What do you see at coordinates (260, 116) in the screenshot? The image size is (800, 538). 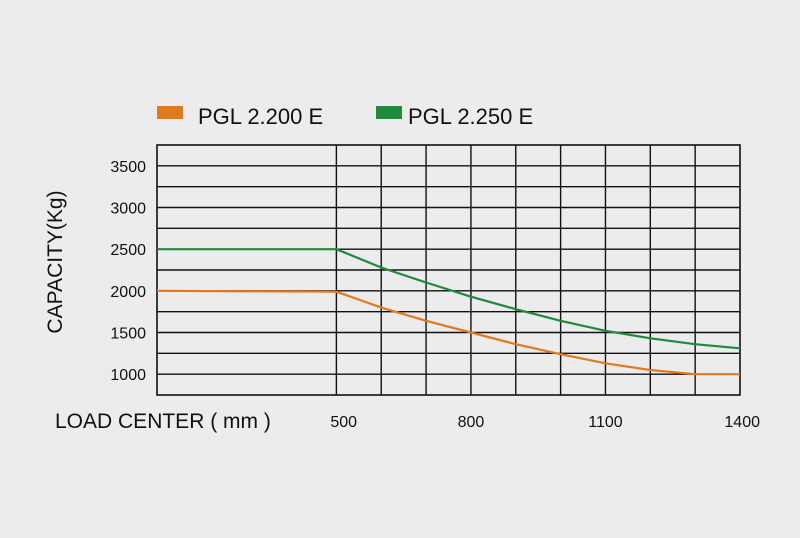 I see `legend-label-series-1: PGL 2.200 E` at bounding box center [260, 116].